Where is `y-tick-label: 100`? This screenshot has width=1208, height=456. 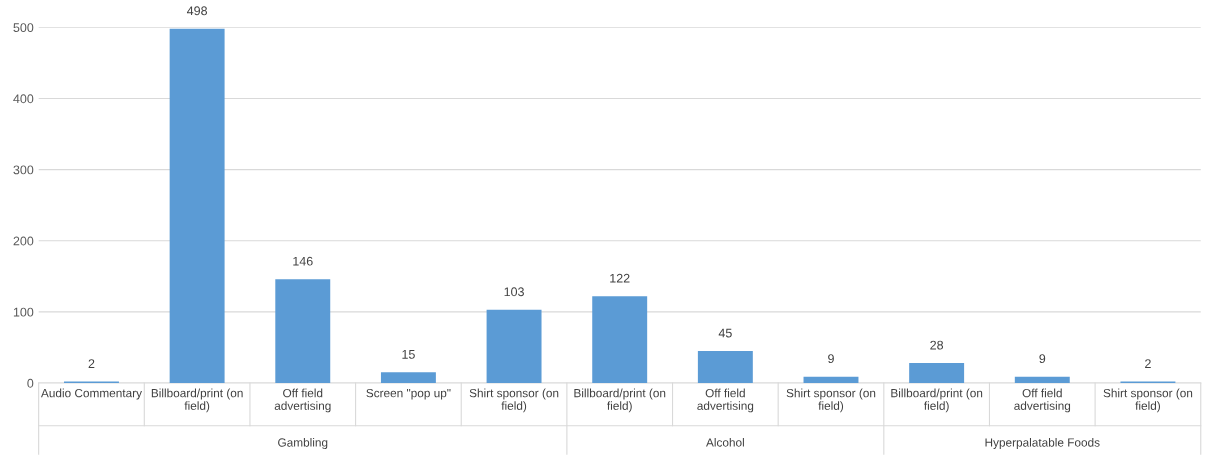
y-tick-label: 100 is located at coordinates (23, 312).